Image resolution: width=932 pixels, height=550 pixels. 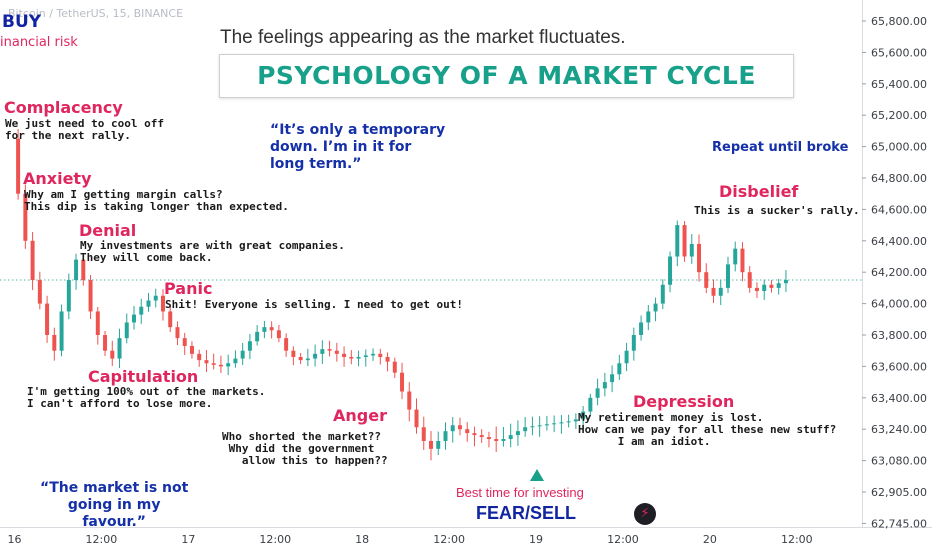 What do you see at coordinates (14, 539) in the screenshot?
I see `time-tick-label: 16` at bounding box center [14, 539].